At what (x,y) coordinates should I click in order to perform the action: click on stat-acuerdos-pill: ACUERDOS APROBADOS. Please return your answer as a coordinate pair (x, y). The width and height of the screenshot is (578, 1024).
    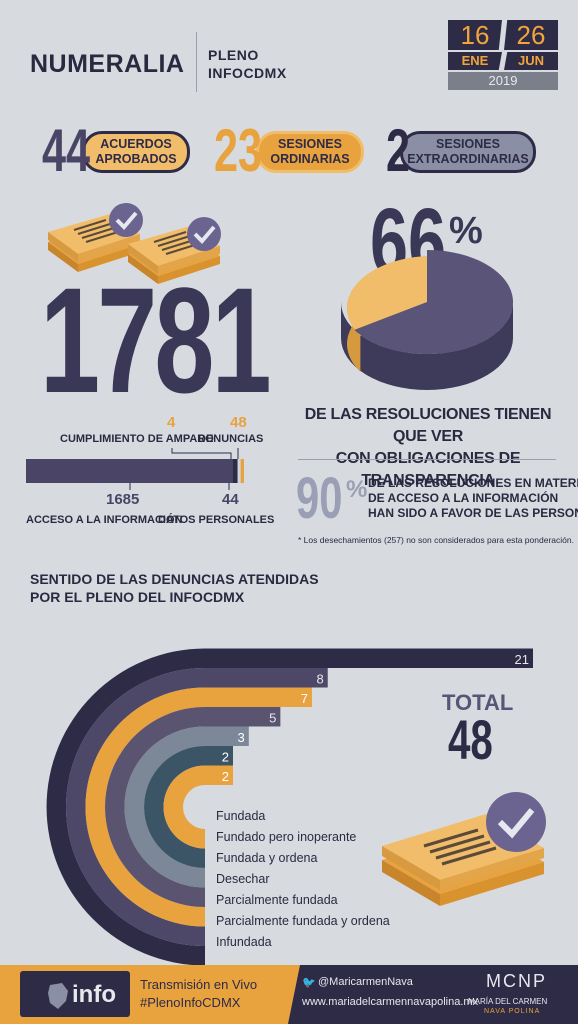
    Looking at the image, I should click on (136, 152).